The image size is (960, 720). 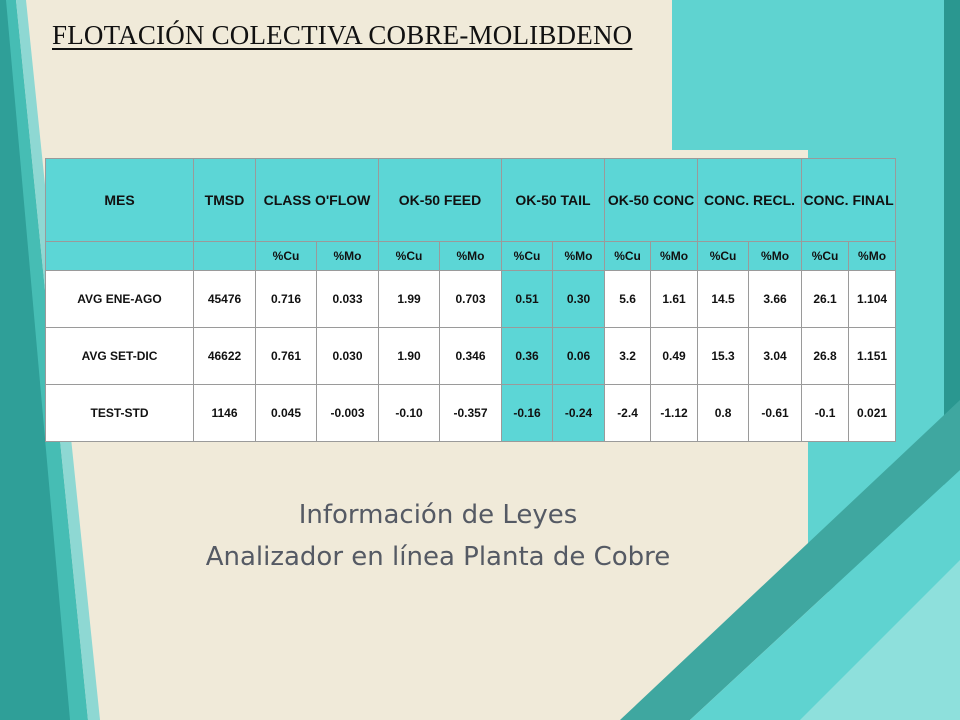 I want to click on table-cell: 0.06, so click(x=579, y=356).